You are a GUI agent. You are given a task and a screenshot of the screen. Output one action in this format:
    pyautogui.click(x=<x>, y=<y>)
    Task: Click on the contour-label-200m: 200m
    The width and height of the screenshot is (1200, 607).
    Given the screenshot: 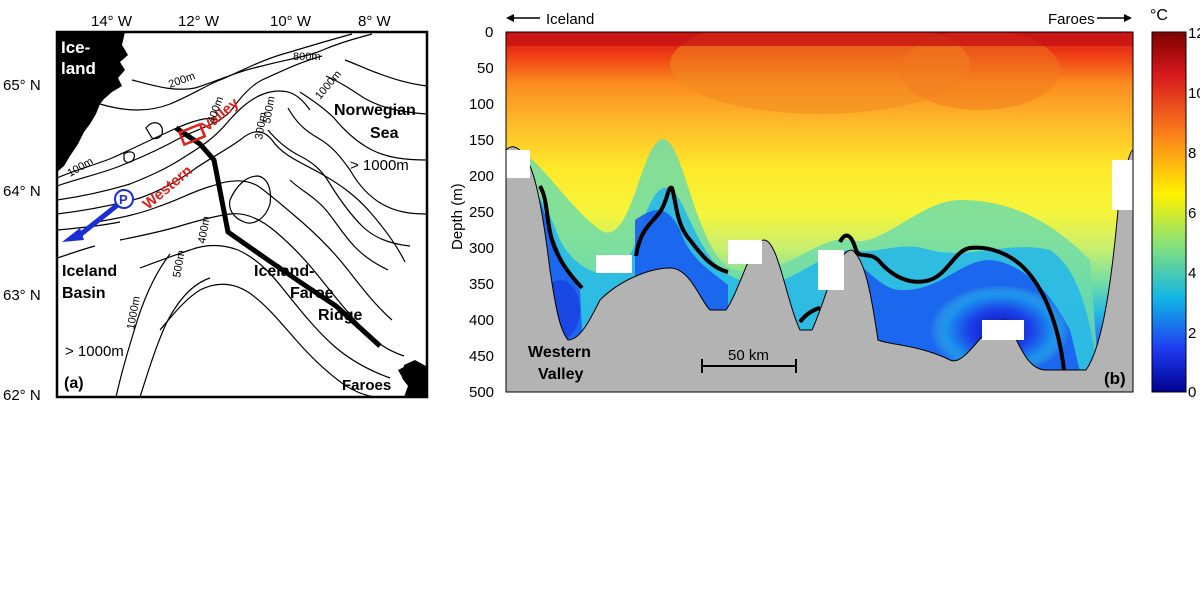 What is the action you would take?
    pyautogui.click(x=182, y=80)
    